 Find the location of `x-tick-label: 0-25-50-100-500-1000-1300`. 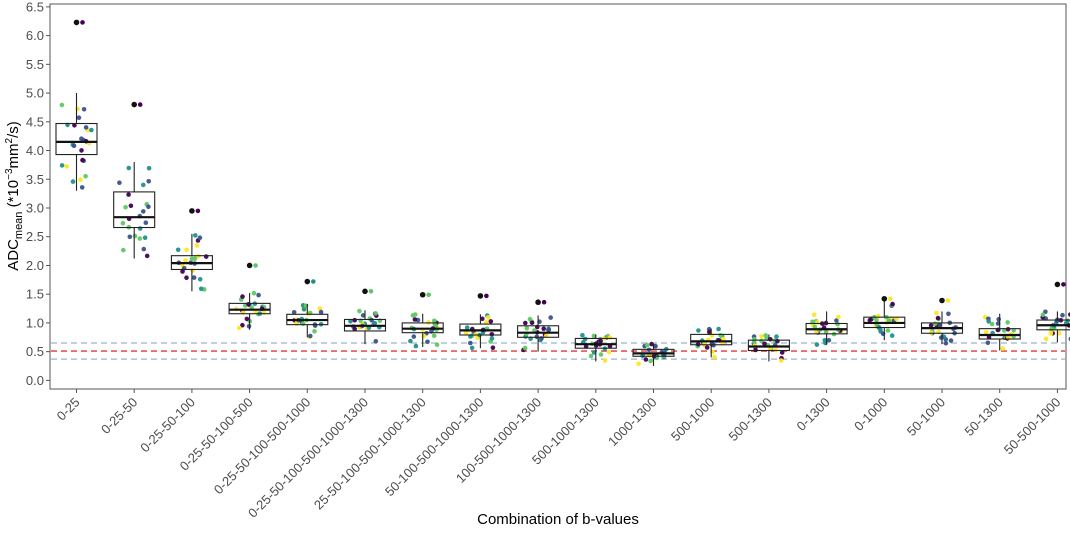

x-tick-label: 0-25-50-100-500-1000-1300 is located at coordinates (308, 458).